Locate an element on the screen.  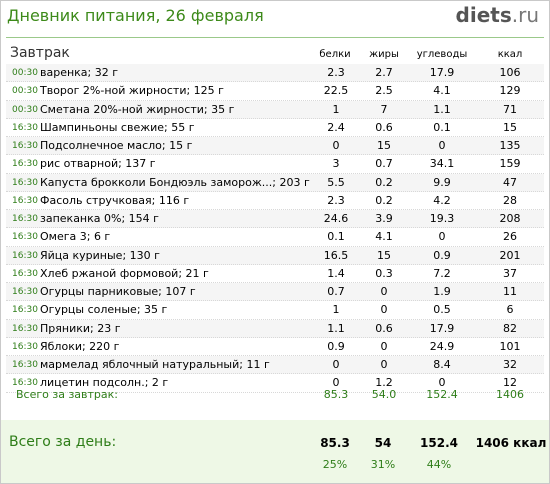
day-total-label: Всего за день: is located at coordinates (63, 442).